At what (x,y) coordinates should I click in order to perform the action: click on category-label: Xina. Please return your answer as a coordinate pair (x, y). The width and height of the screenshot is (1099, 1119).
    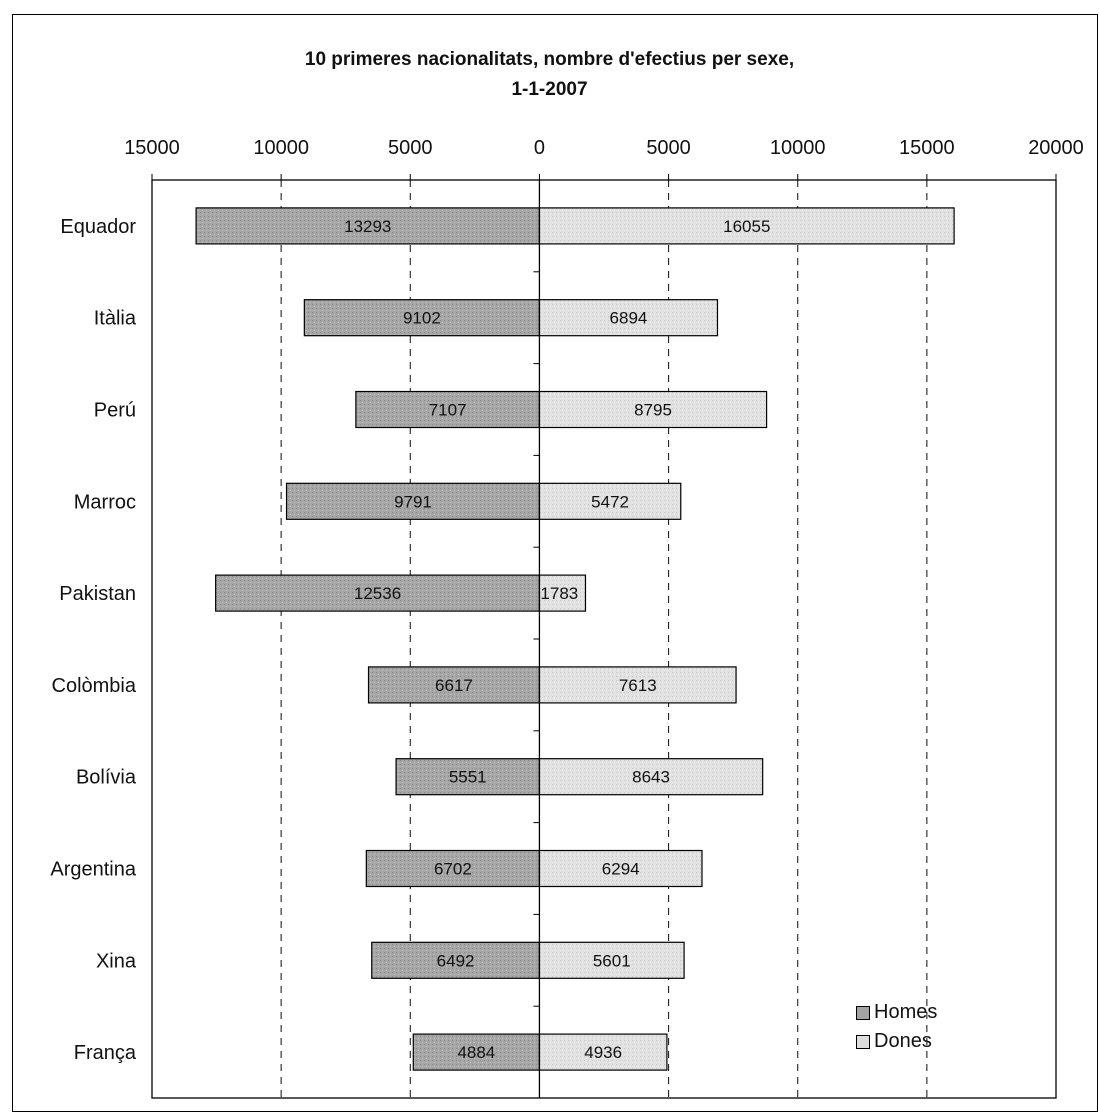
    Looking at the image, I should click on (116, 961).